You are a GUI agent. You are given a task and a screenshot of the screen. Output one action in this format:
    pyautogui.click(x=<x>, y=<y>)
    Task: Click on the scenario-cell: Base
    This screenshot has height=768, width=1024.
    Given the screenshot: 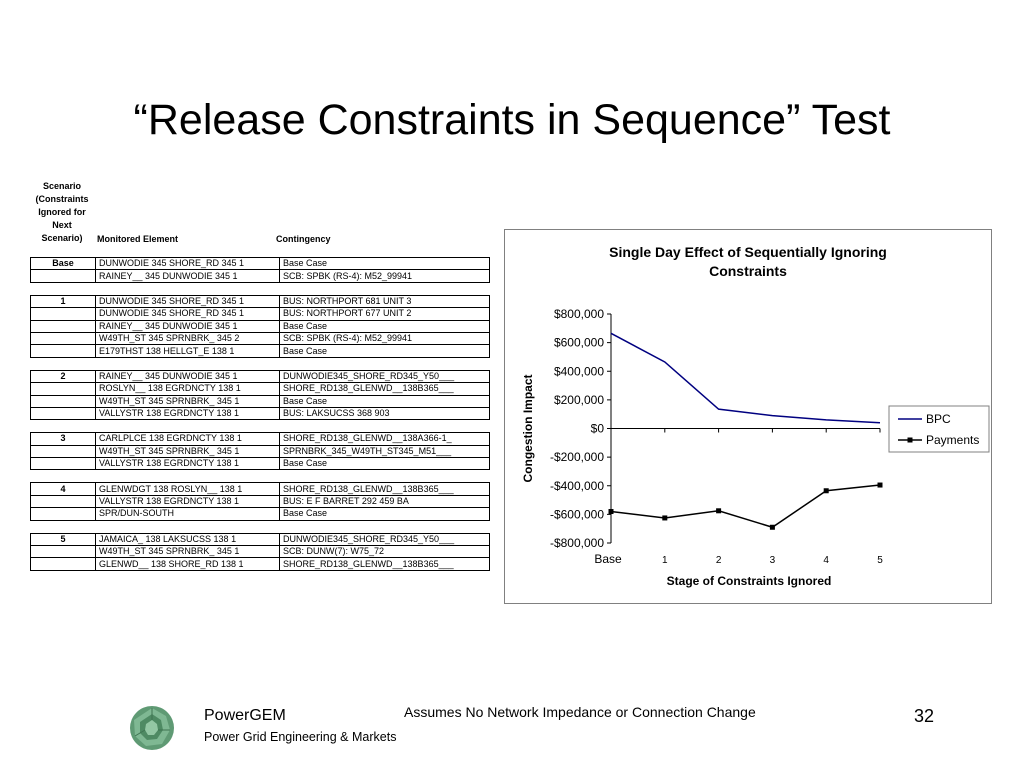 What is the action you would take?
    pyautogui.click(x=63, y=263)
    